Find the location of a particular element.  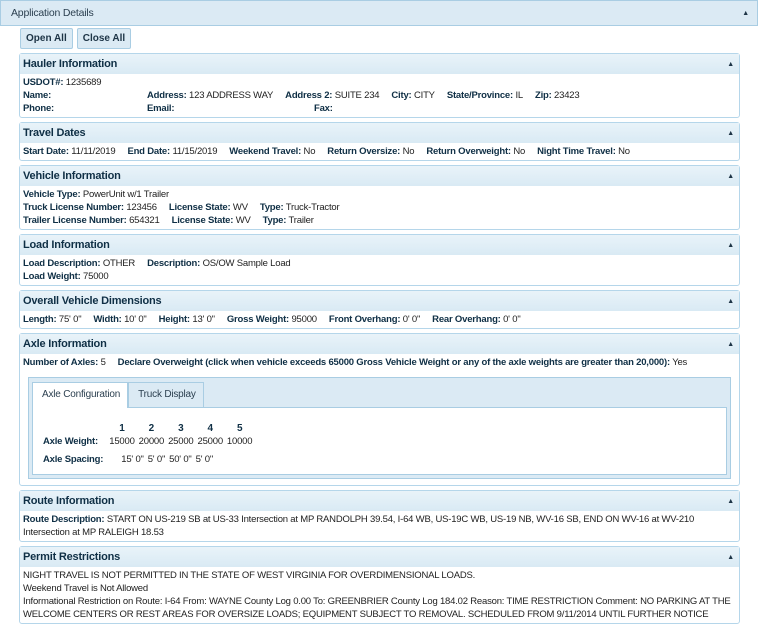

field-value: 5 is located at coordinates (103, 362).